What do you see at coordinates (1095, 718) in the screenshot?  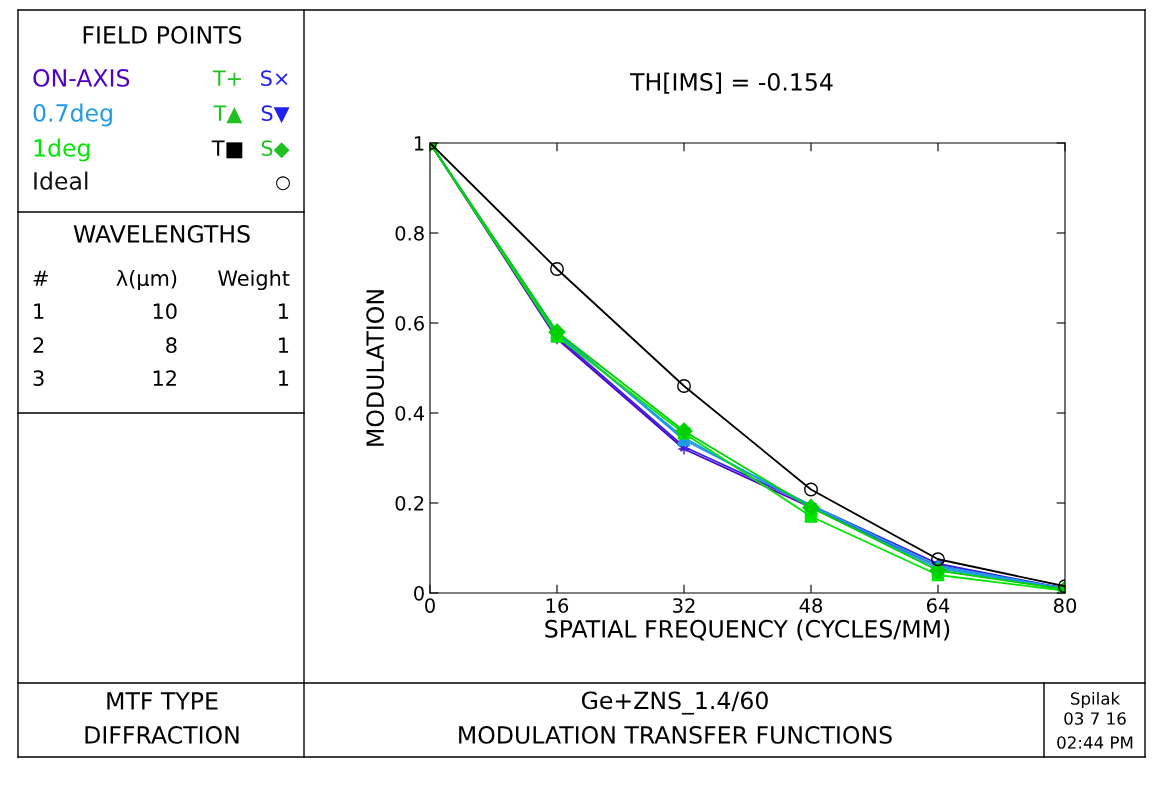 I see `text: 03 7 16` at bounding box center [1095, 718].